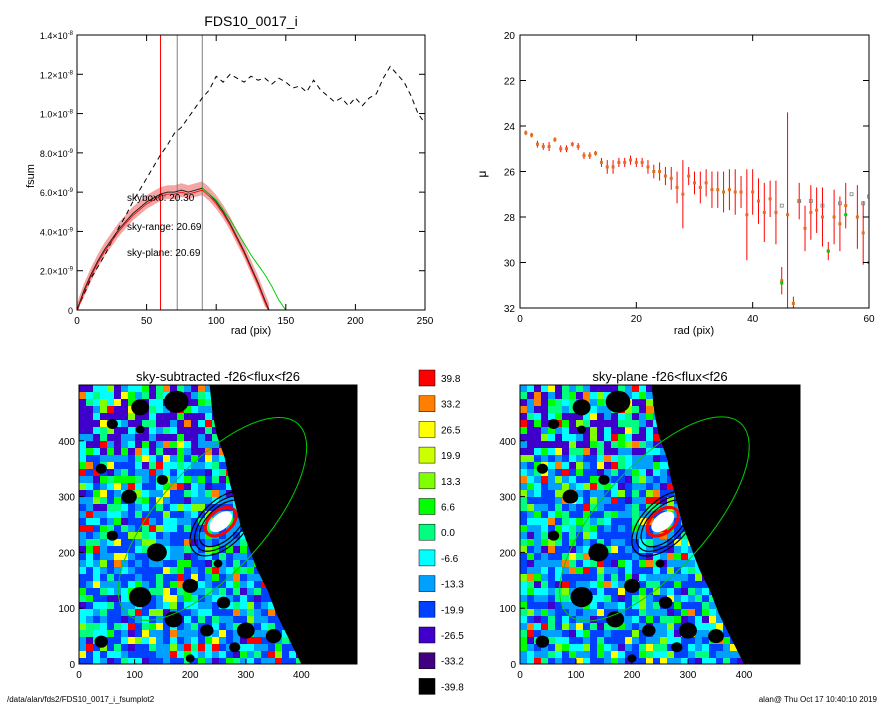 This screenshot has height=708, width=885. Describe the element at coordinates (218, 524) in the screenshot. I see `map-frame` at that location.